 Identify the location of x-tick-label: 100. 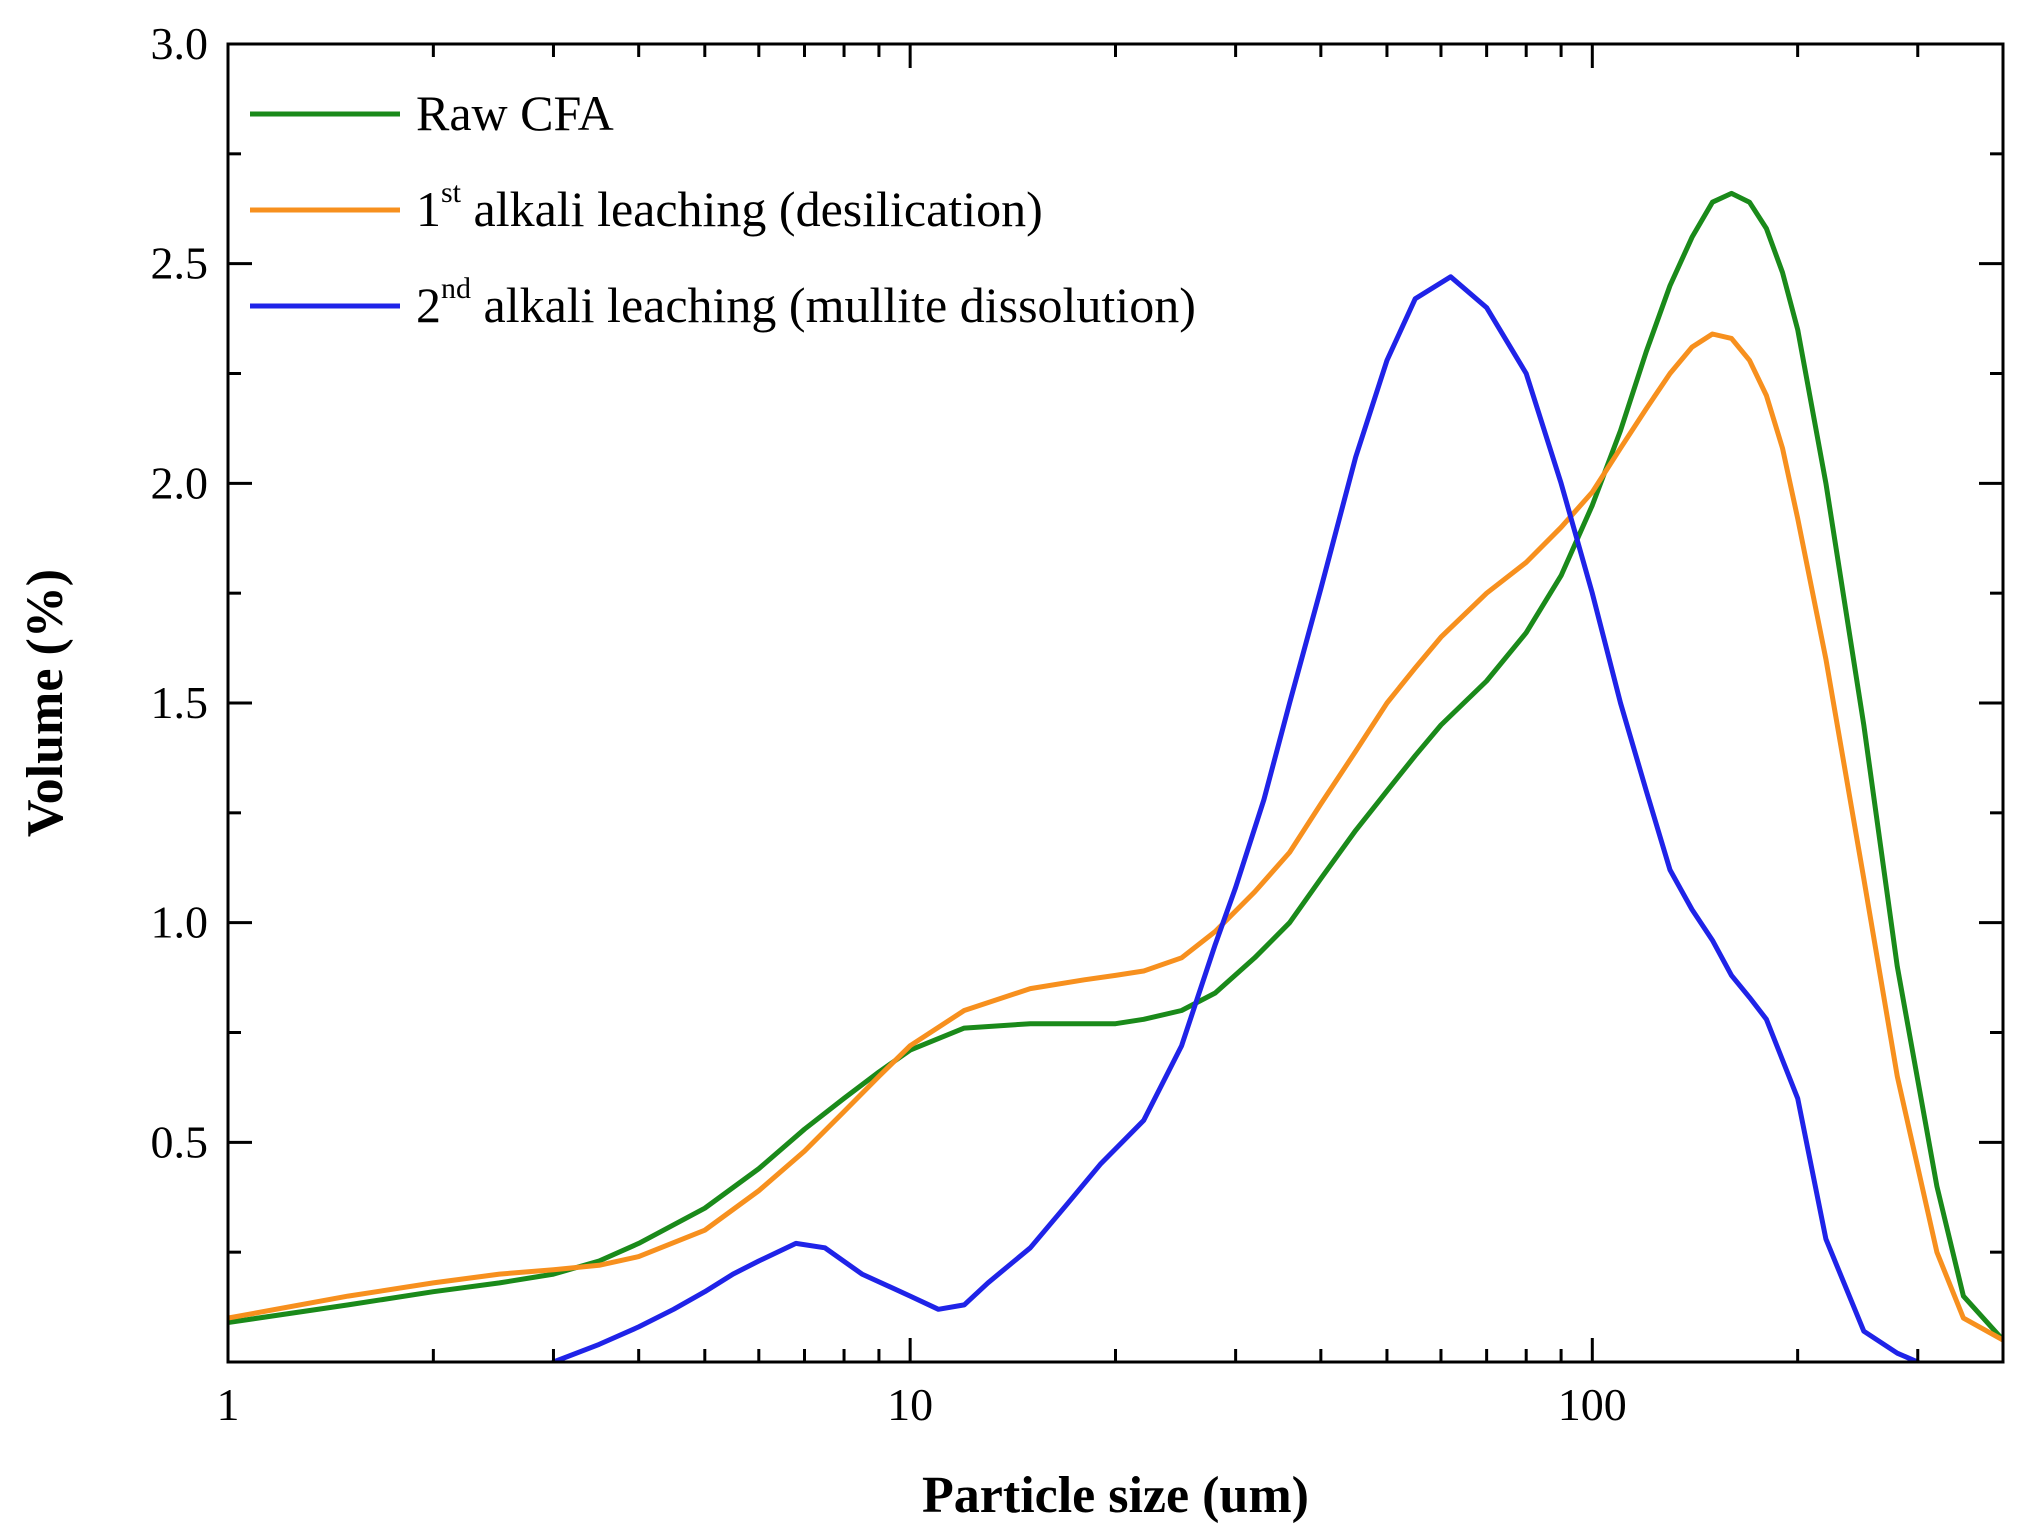
(1592, 1404).